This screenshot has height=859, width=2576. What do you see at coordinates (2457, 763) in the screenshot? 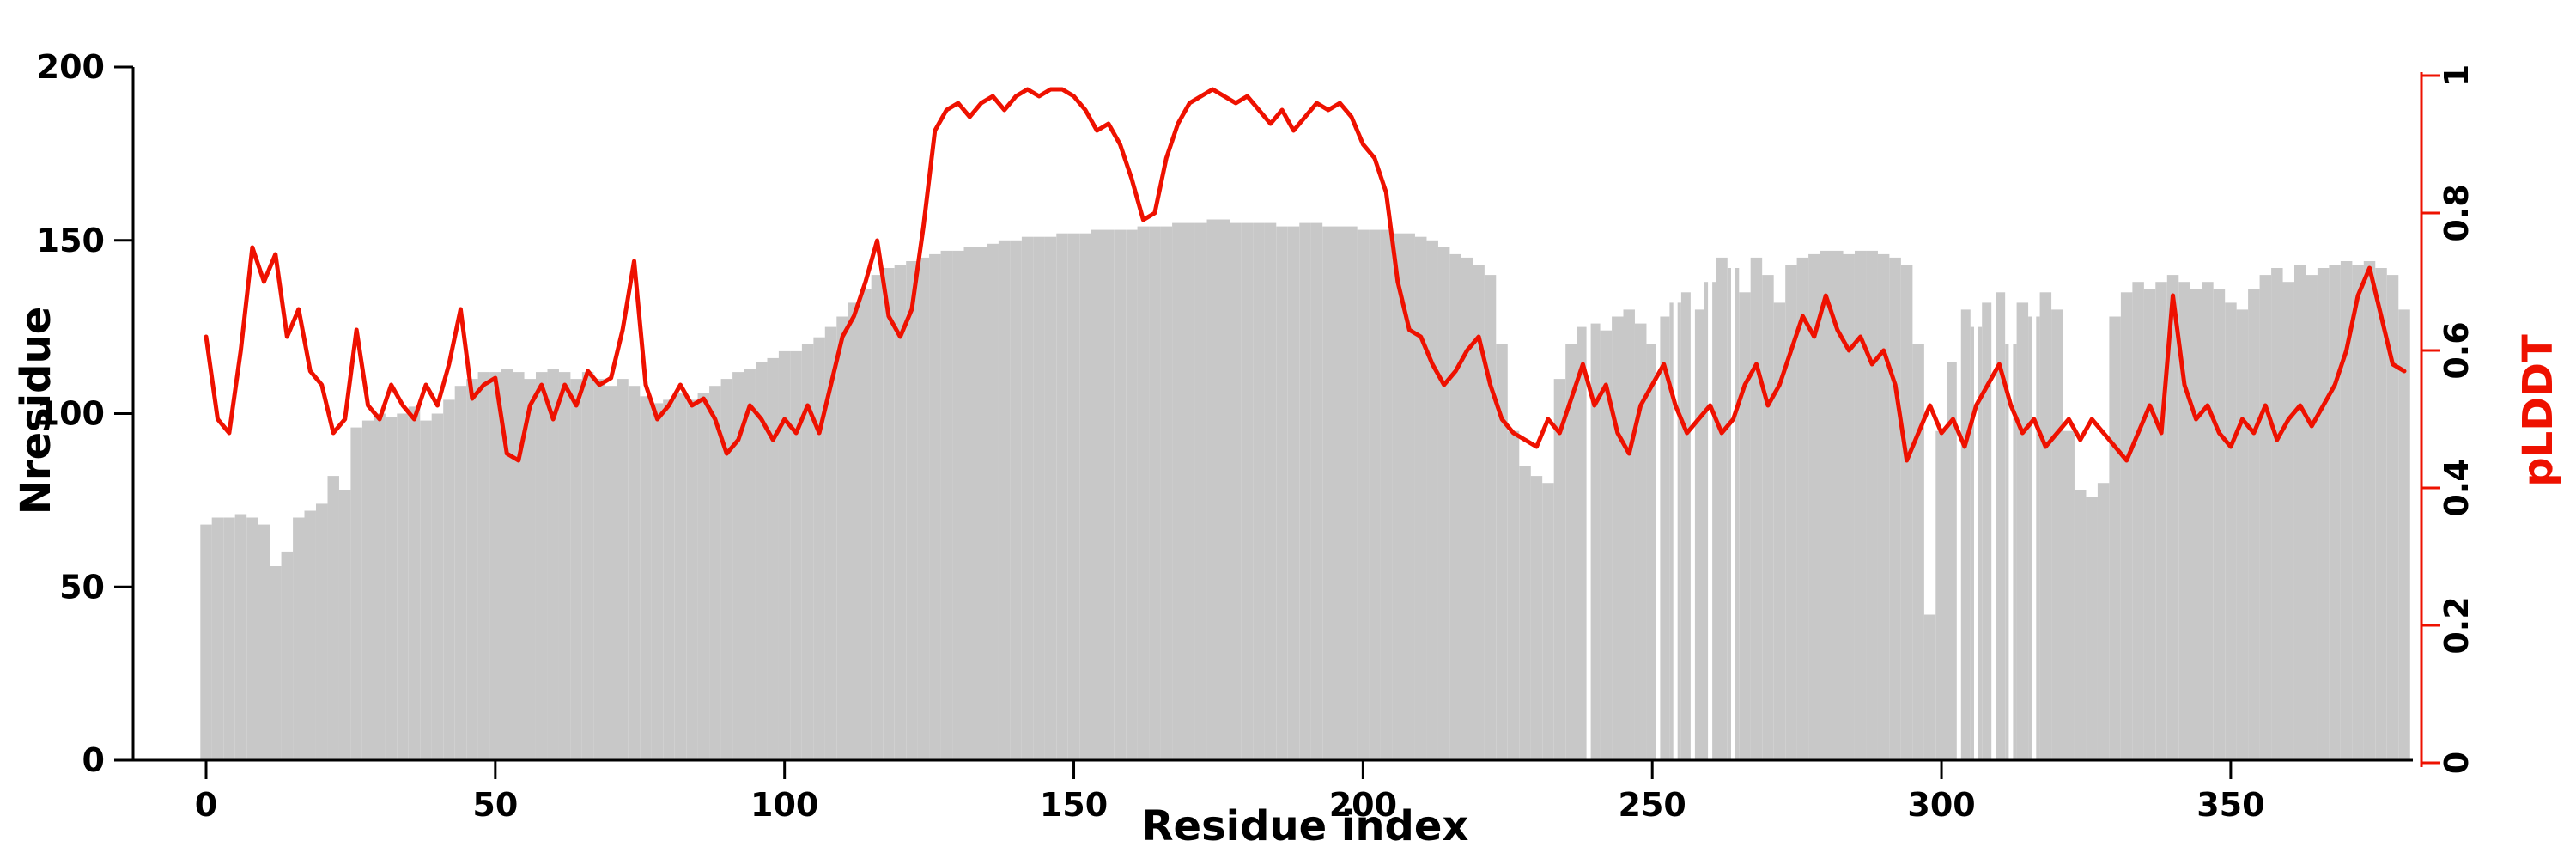
I see `y-right-tick-label: 0` at bounding box center [2457, 763].